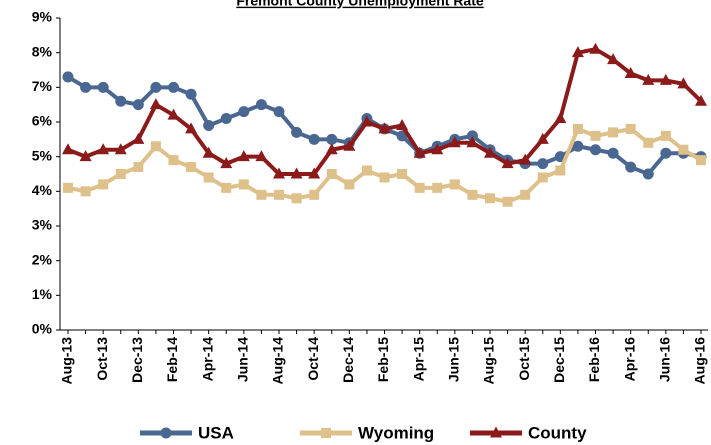 This screenshot has height=445, width=711. What do you see at coordinates (137, 360) in the screenshot?
I see `x-tick-label: Dec-13` at bounding box center [137, 360].